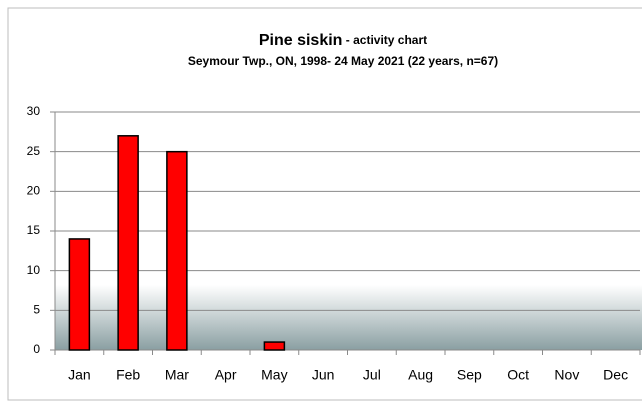  I want to click on x-tick-label: Mar, so click(177, 375).